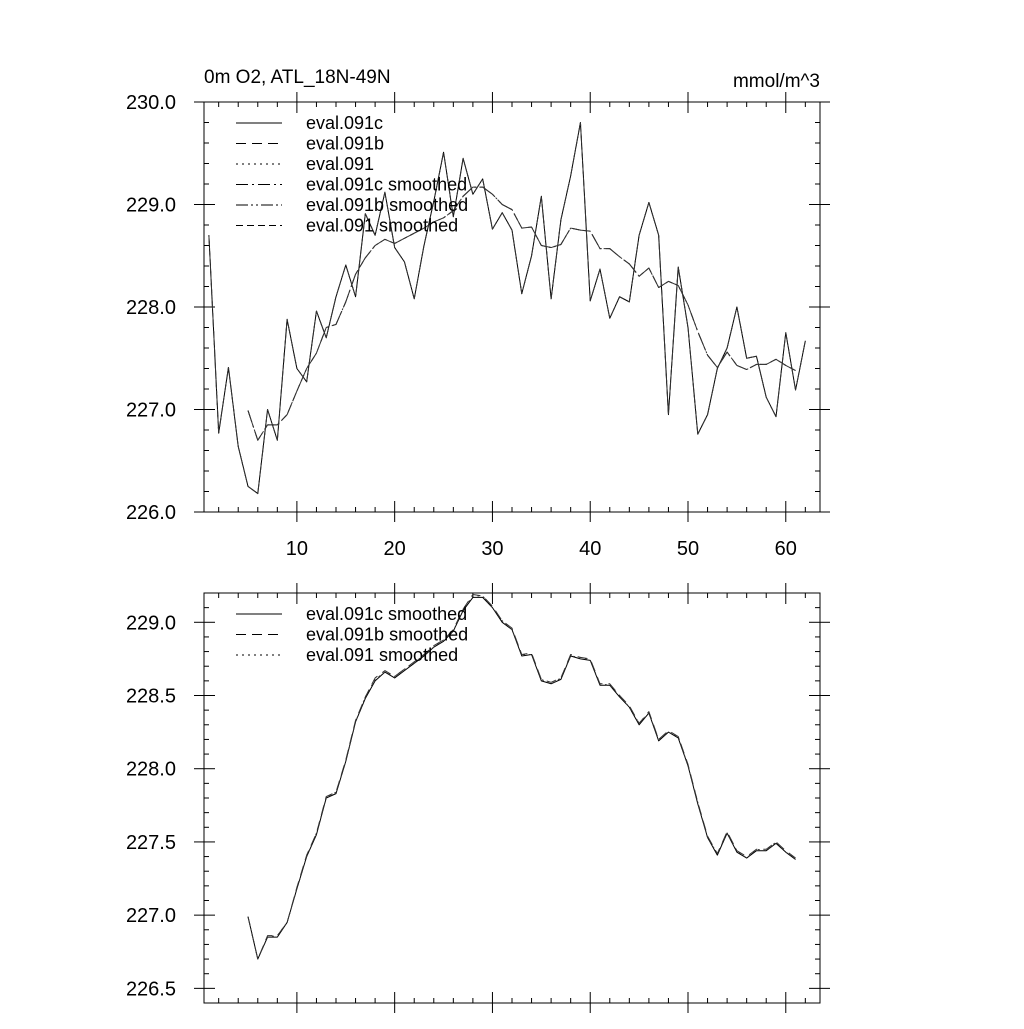 This screenshot has width=1024, height=1029. What do you see at coordinates (521, 313) in the screenshot?
I see `series-line` at bounding box center [521, 313].